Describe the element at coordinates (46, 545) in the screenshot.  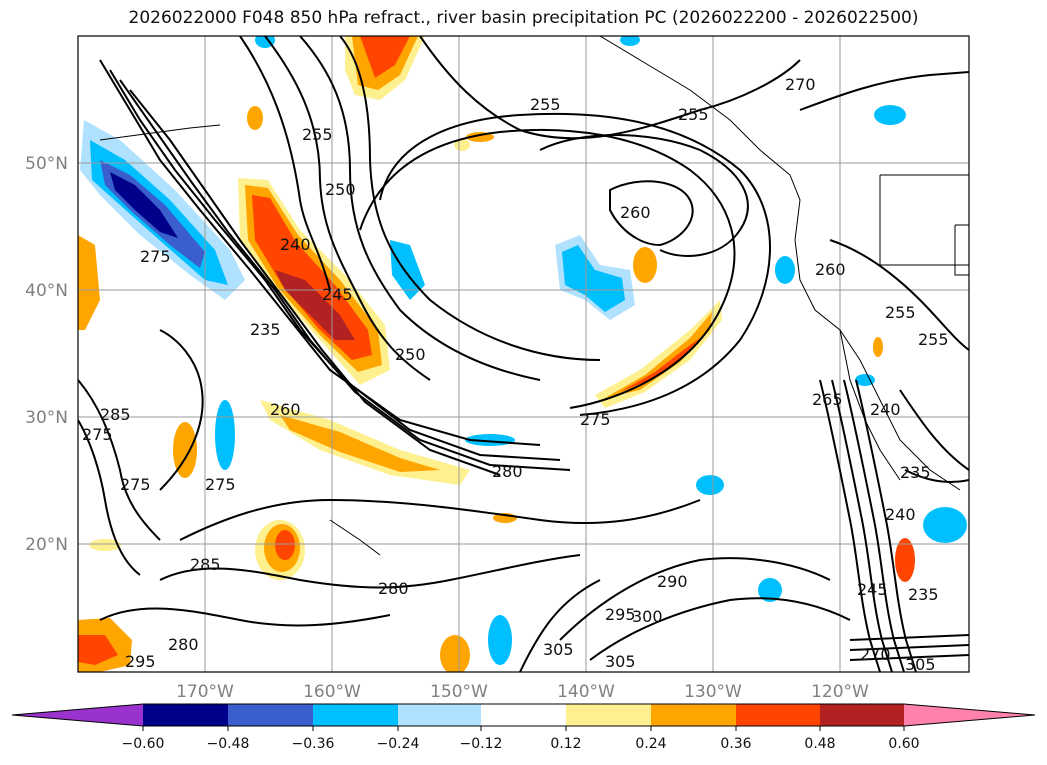
I see `lat-label-20n: 20°N` at that location.